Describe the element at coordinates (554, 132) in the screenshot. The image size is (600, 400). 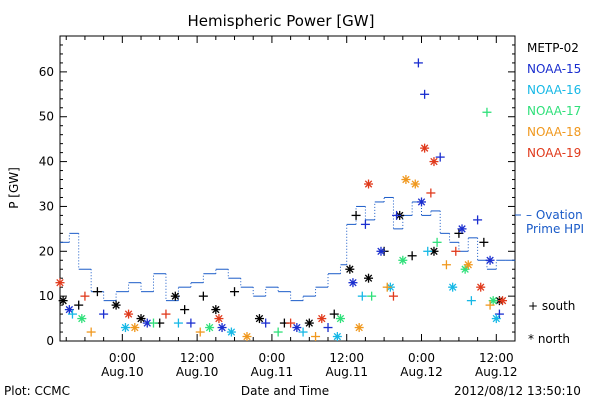
I see `legend-series-label: NOAA-18` at that location.